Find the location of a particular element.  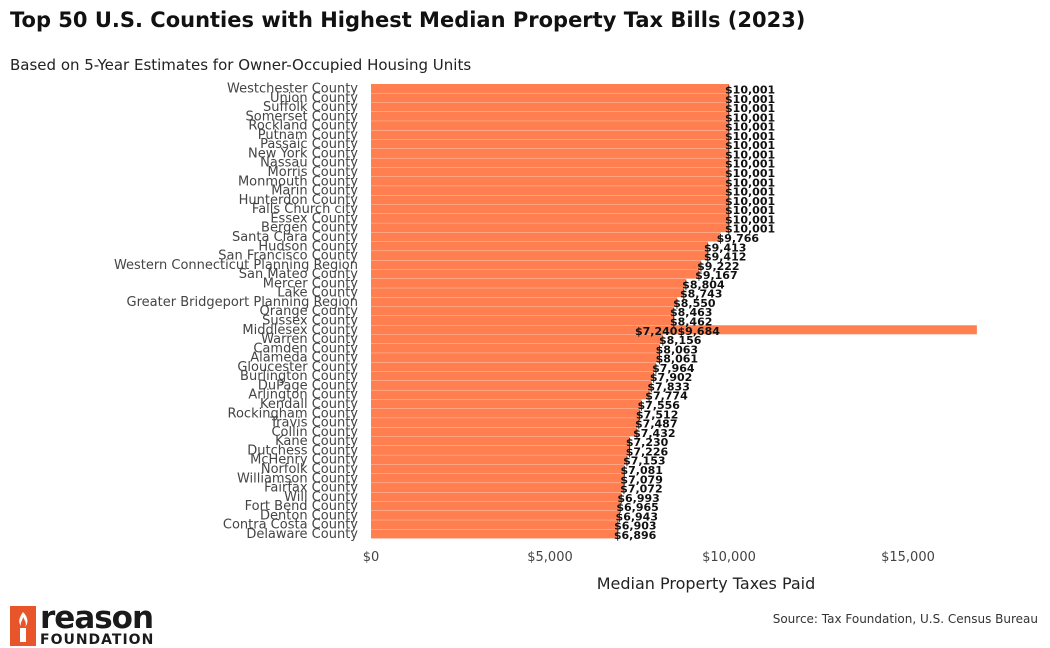

category-label: Passaic County is located at coordinates (309, 144).